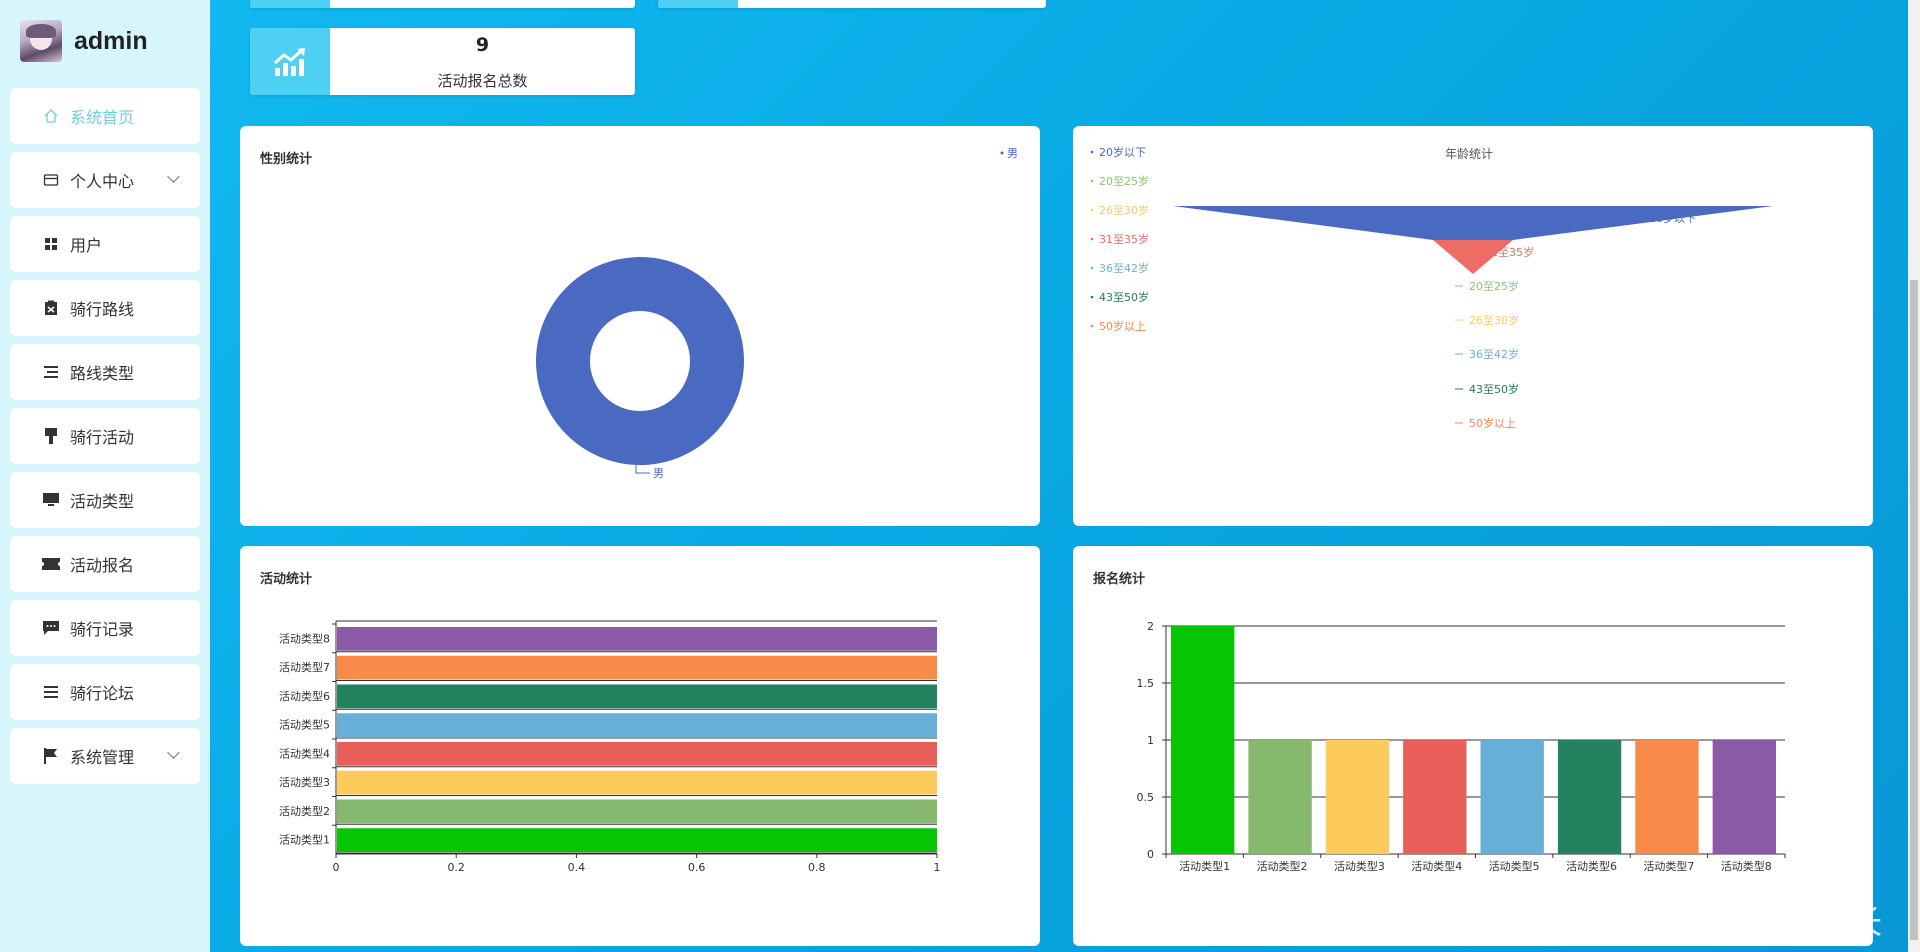 This screenshot has width=1920, height=952. Describe the element at coordinates (86, 245) in the screenshot. I see `sidebar-item-label: 用户` at that location.